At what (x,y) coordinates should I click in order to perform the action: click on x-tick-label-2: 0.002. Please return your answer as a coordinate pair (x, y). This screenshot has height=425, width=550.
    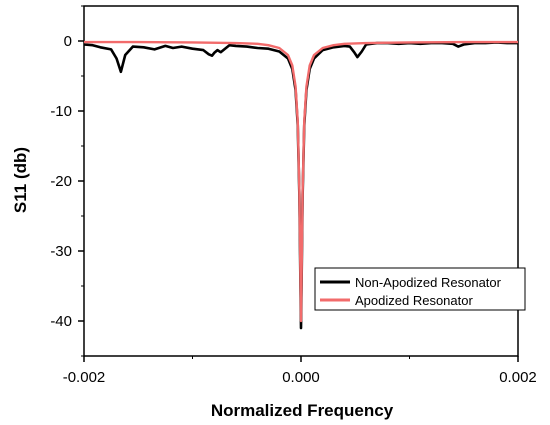
    Looking at the image, I should click on (518, 377).